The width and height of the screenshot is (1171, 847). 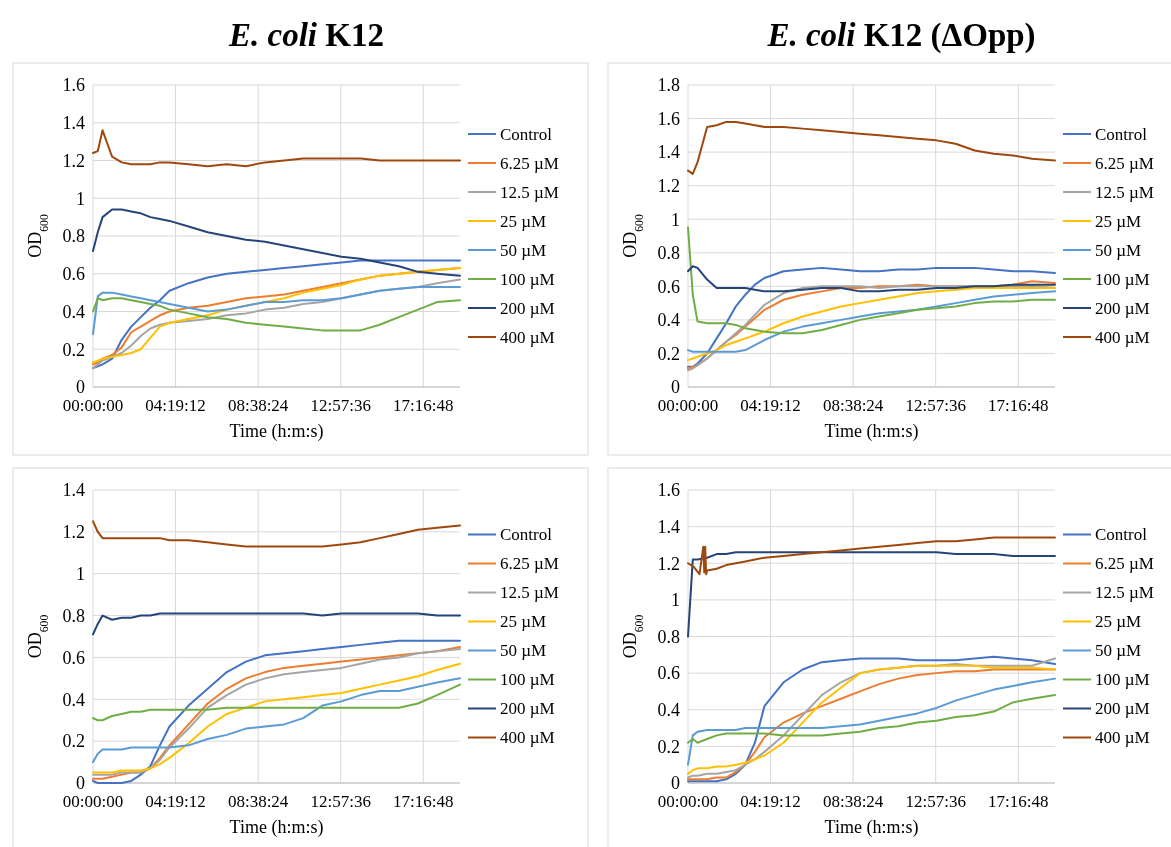 I want to click on chart-title: E. coli K12 (ΔOpp), so click(x=901, y=35).